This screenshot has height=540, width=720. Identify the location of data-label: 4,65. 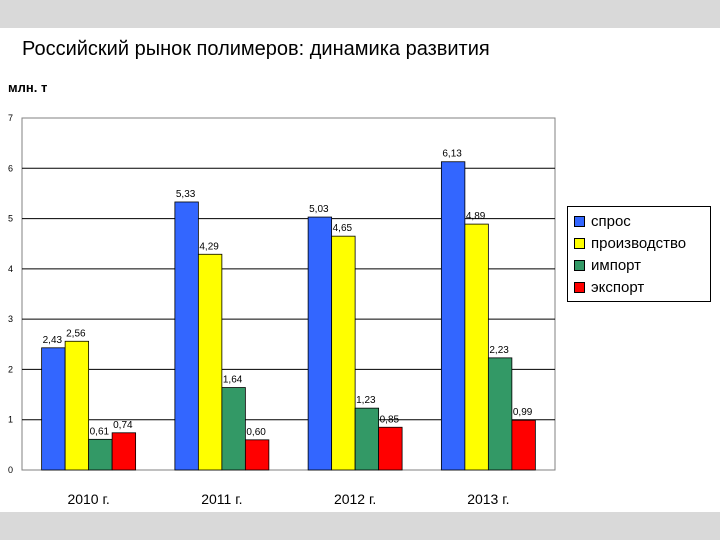
(343, 228).